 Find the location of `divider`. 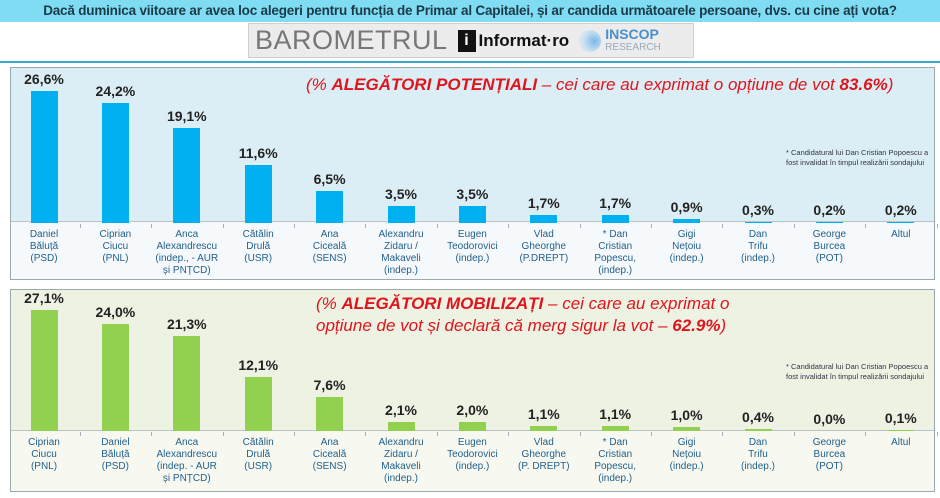

divider is located at coordinates (470, 62).